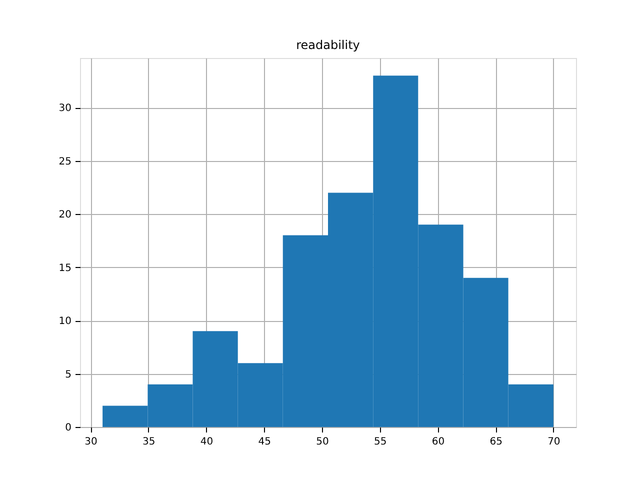 The image size is (640, 480). Describe the element at coordinates (207, 442) in the screenshot. I see `x-tick-label: 40` at that location.